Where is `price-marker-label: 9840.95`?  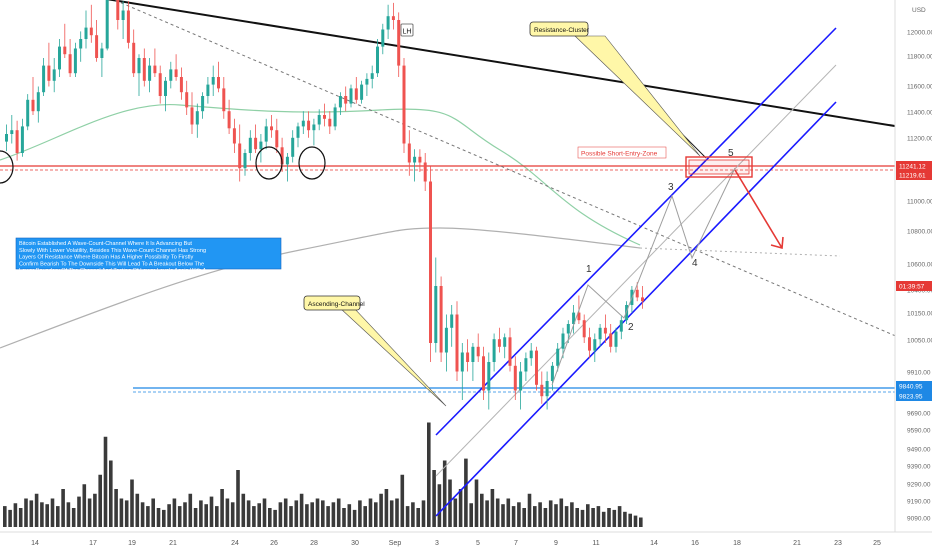 price-marker-label: 9840.95 is located at coordinates (911, 387).